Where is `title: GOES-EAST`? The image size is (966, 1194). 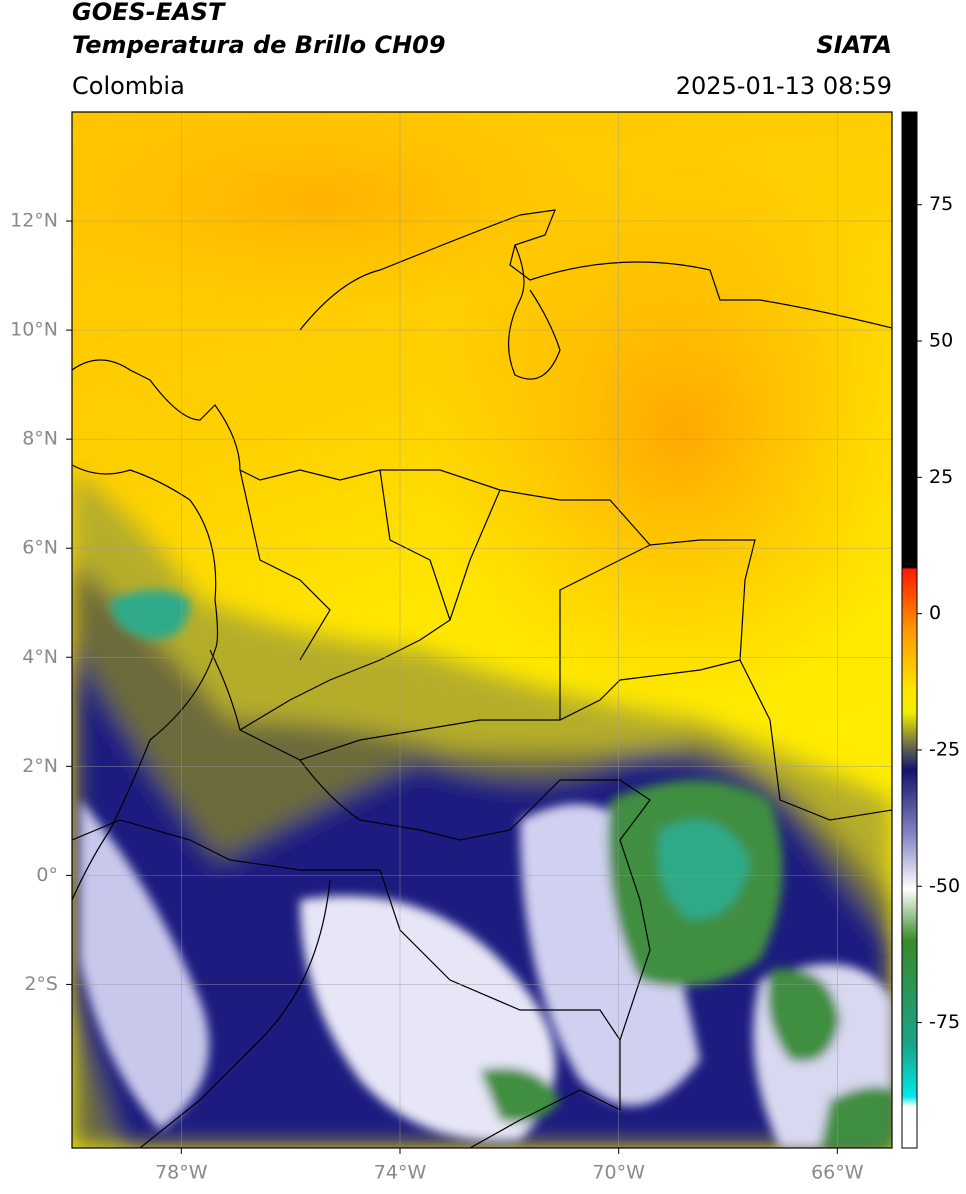
title: GOES-EAST is located at coordinates (149, 13).